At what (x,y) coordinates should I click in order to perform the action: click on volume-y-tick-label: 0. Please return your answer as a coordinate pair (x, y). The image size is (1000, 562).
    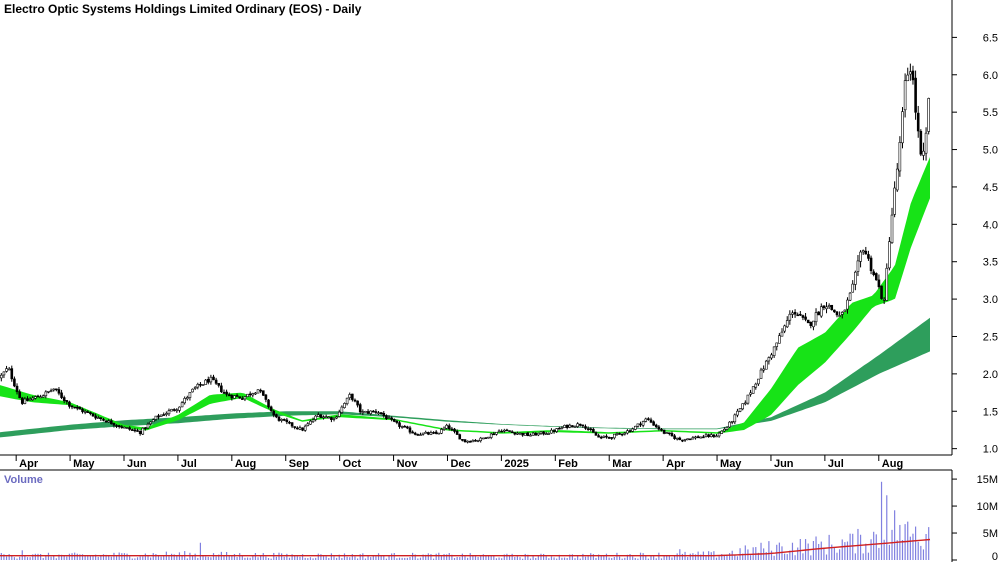
    Looking at the image, I should click on (995, 556).